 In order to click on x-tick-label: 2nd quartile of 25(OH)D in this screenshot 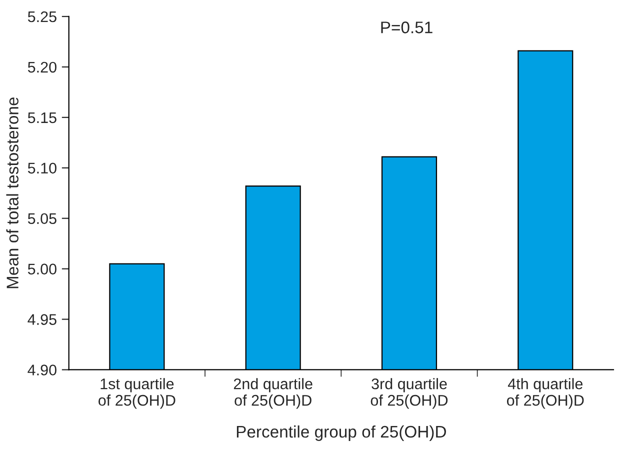, I will do `click(273, 393)`.